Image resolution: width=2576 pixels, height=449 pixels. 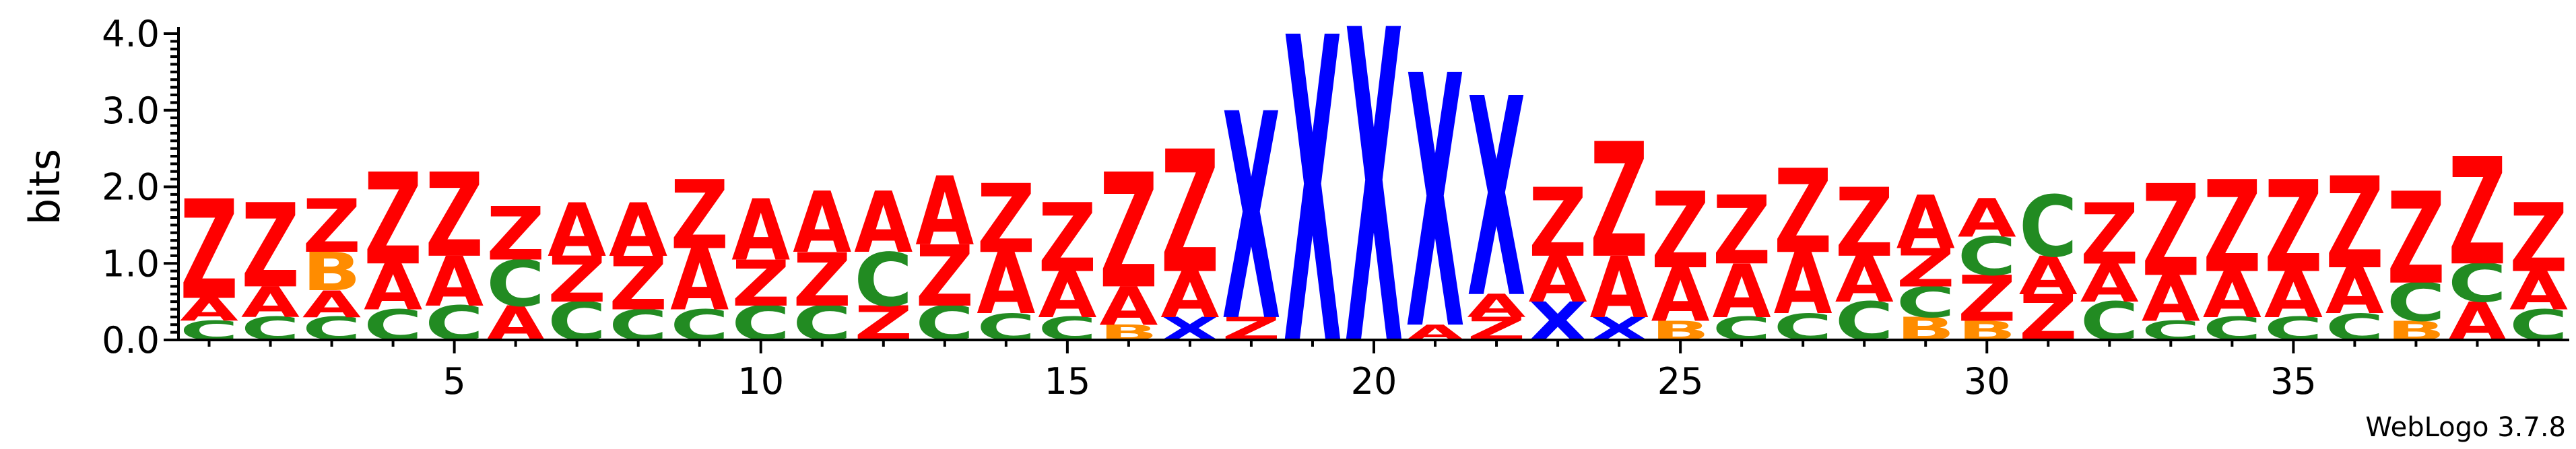 I want to click on x-tick-label: 25, so click(x=1680, y=381).